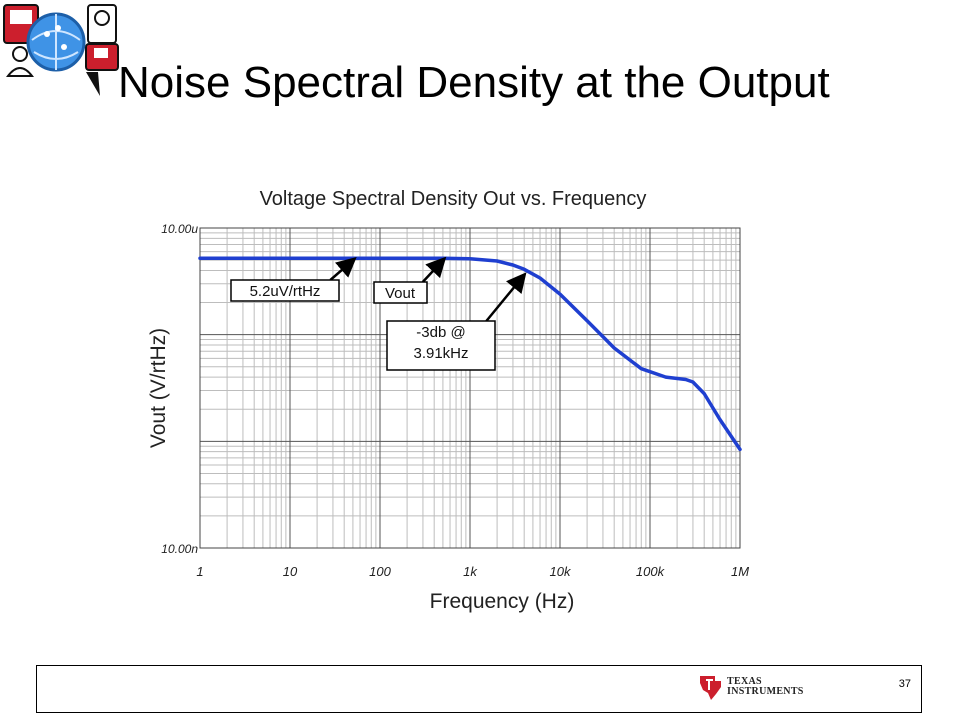 Image resolution: width=960 pixels, height=720 pixels. What do you see at coordinates (61, 50) in the screenshot?
I see `network-logo-icon` at bounding box center [61, 50].